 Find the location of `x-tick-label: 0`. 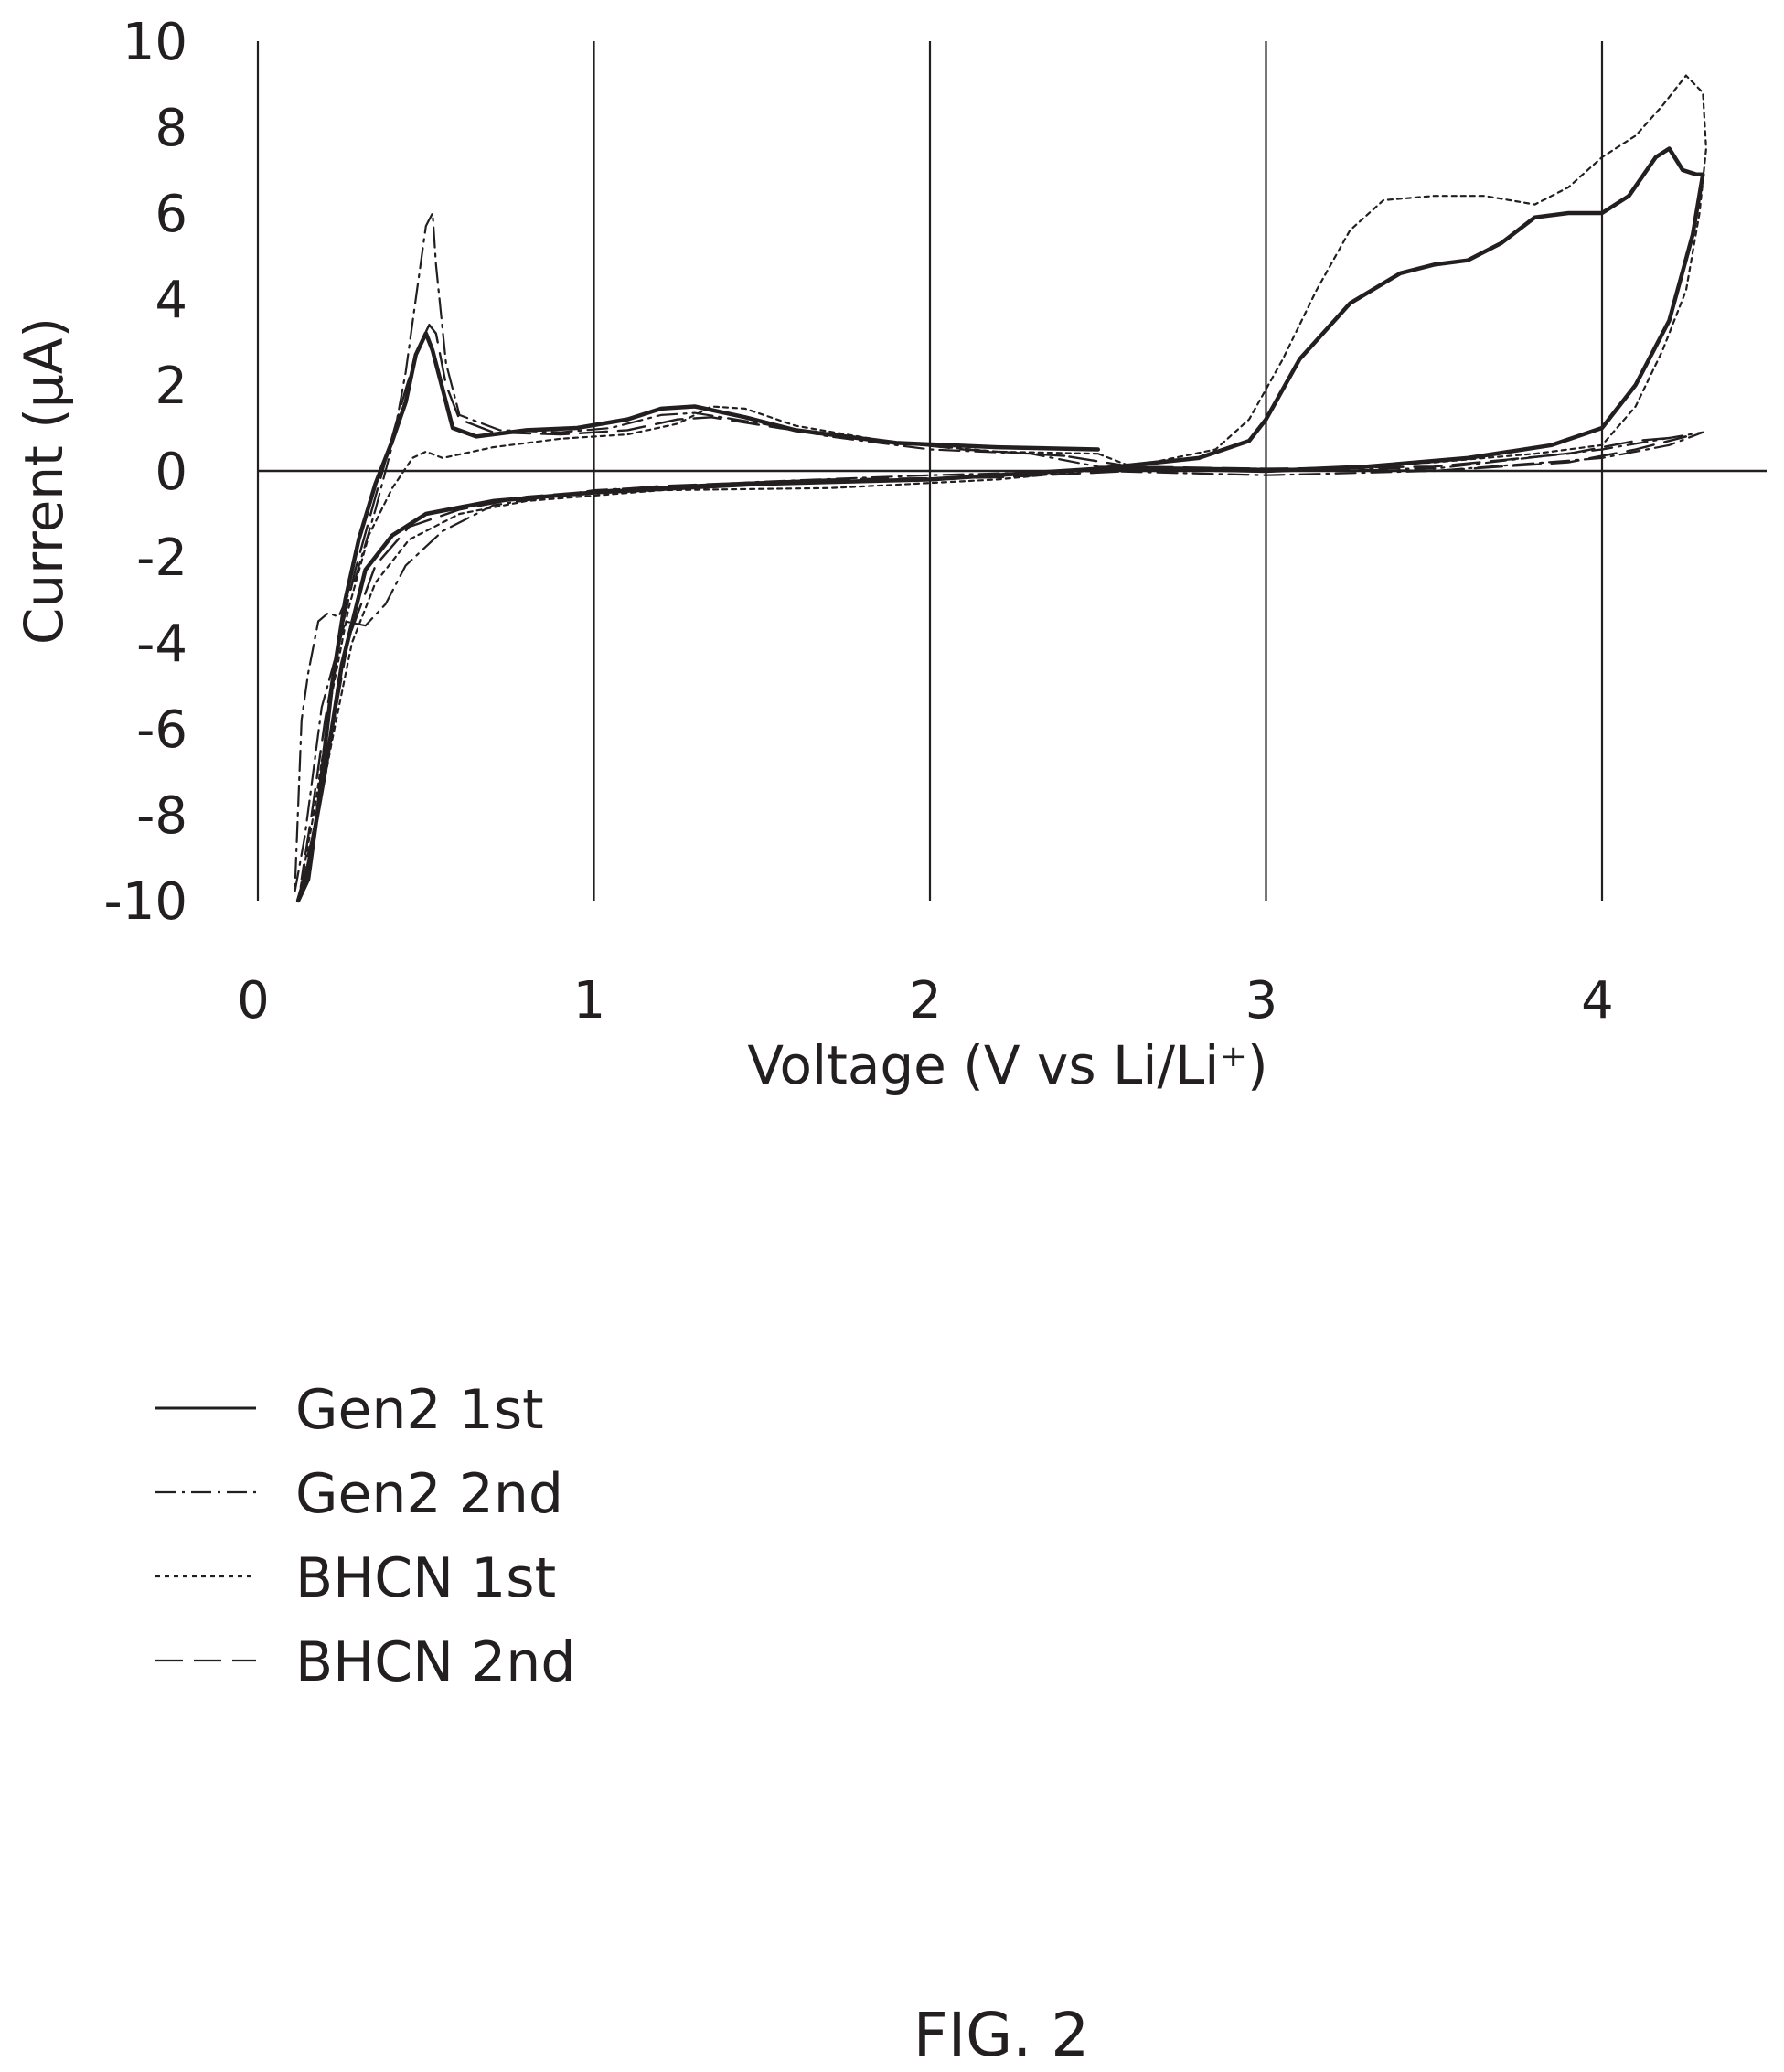

x-tick-label: 0 is located at coordinates (253, 1001).